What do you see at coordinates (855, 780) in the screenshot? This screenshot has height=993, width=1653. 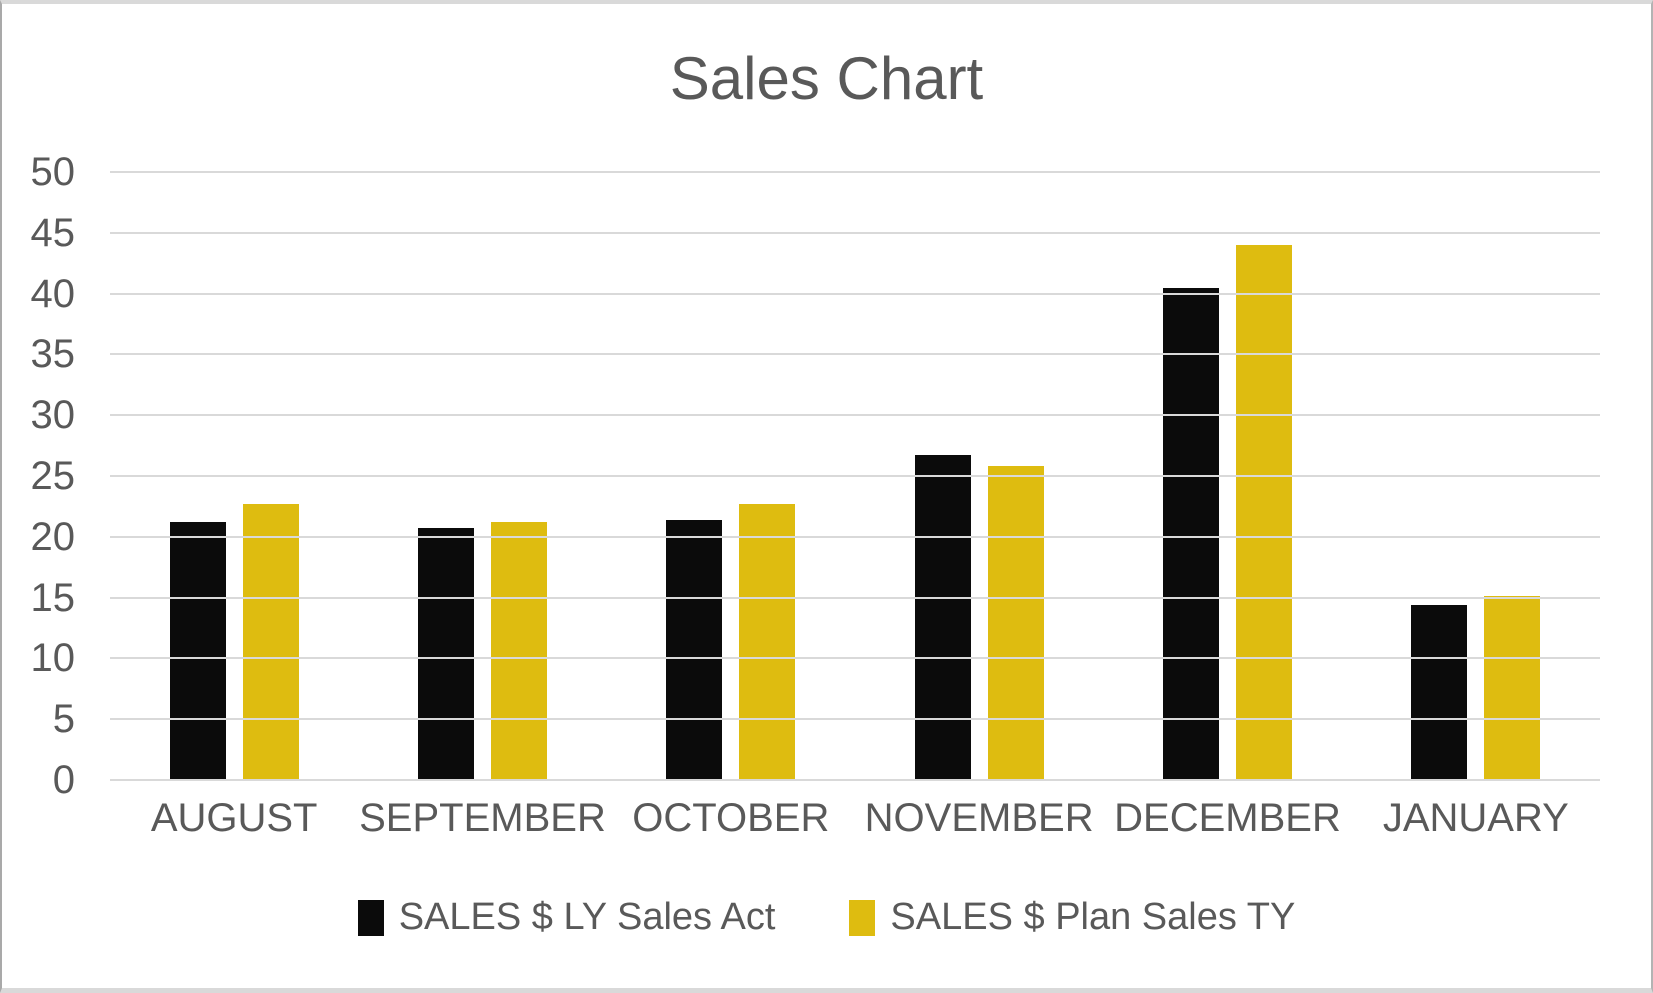 I see `x-axis-line` at bounding box center [855, 780].